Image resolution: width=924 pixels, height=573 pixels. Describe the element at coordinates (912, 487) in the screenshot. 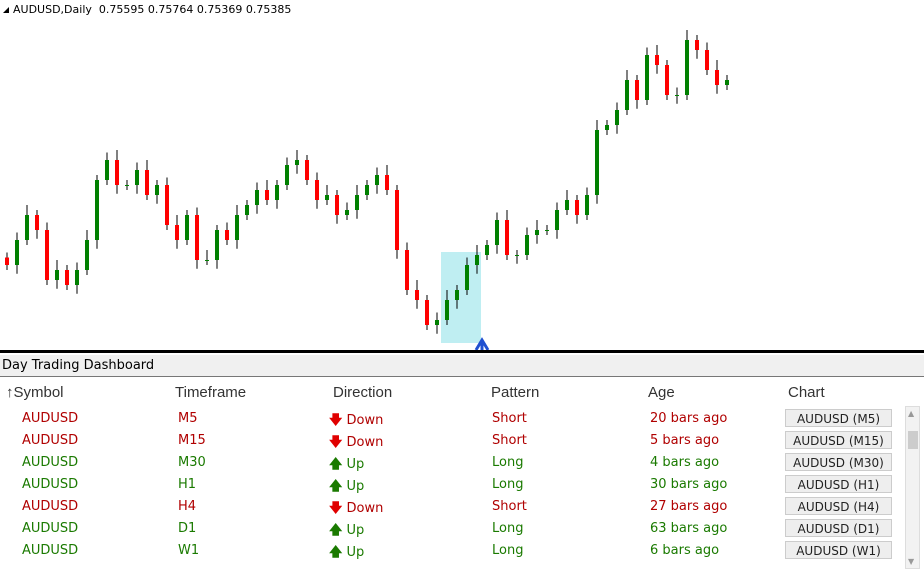

I see `scrollbar: ▲ ▼` at that location.